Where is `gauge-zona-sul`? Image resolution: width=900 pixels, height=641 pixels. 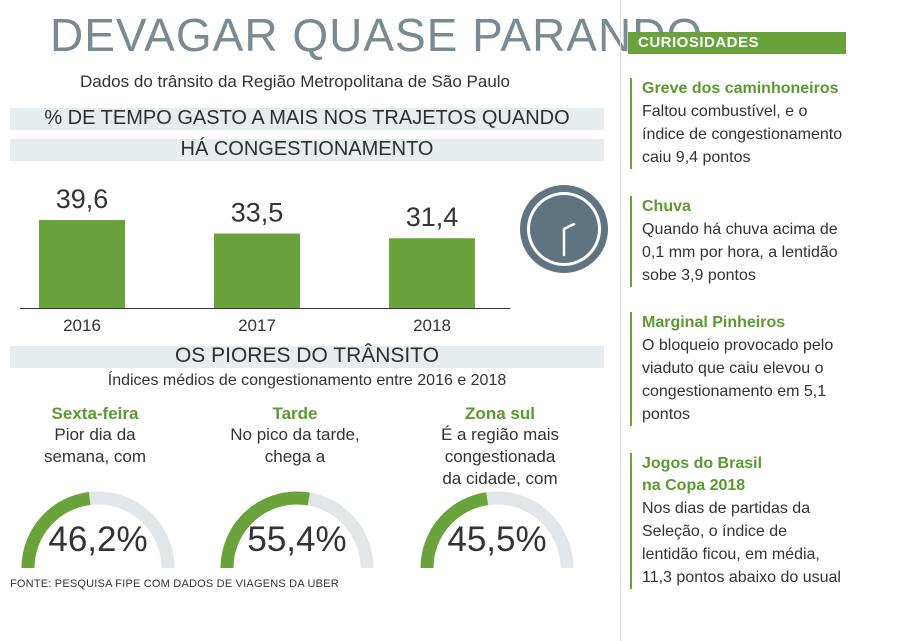
gauge-zona-sul is located at coordinates (497, 530).